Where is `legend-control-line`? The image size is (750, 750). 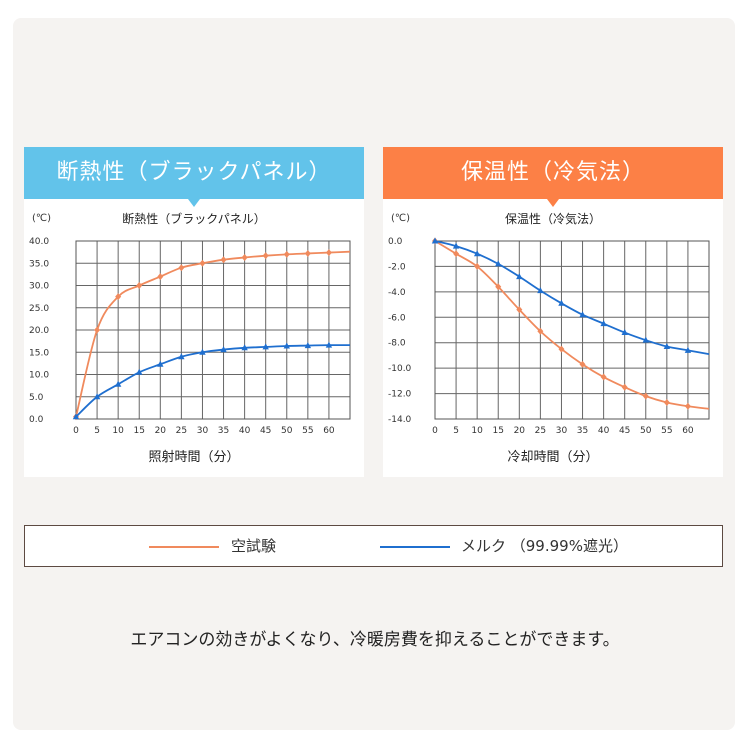
legend-control-line is located at coordinates (184, 547).